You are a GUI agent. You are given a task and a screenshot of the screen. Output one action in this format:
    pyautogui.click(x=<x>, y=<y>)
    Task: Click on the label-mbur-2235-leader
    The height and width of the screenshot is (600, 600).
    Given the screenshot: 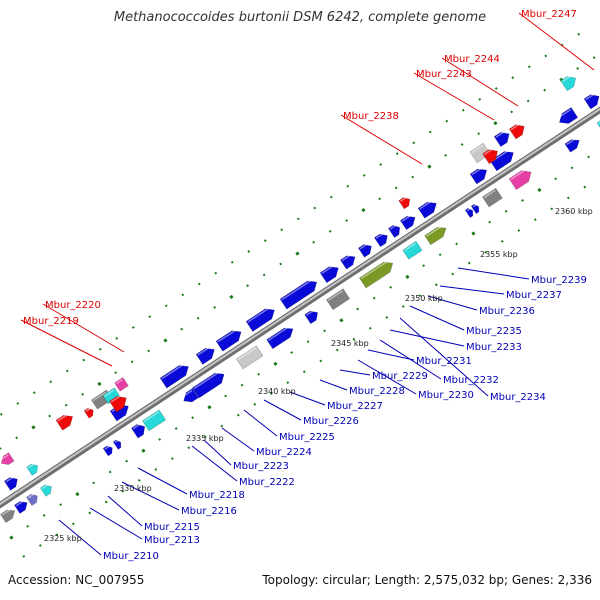 What is the action you would take?
    pyautogui.click(x=437, y=318)
    